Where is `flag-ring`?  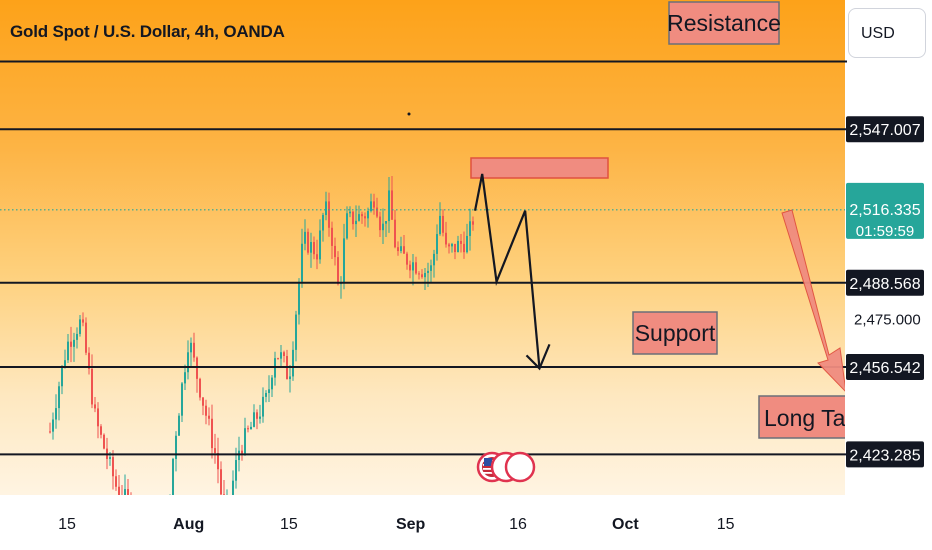
flag-ring is located at coordinates (520, 467).